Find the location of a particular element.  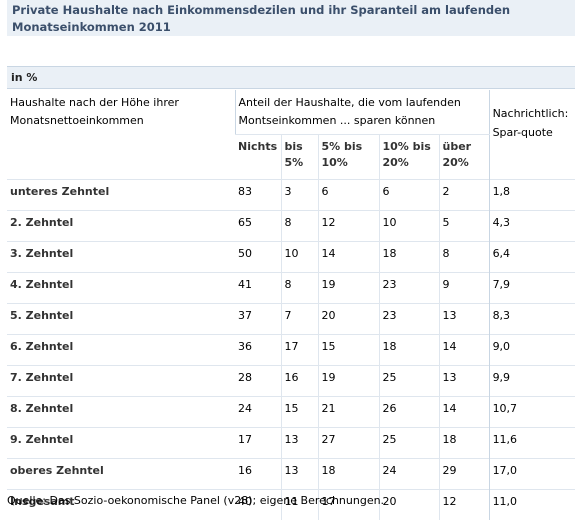

cell-value: 9 is located at coordinates (464, 288).